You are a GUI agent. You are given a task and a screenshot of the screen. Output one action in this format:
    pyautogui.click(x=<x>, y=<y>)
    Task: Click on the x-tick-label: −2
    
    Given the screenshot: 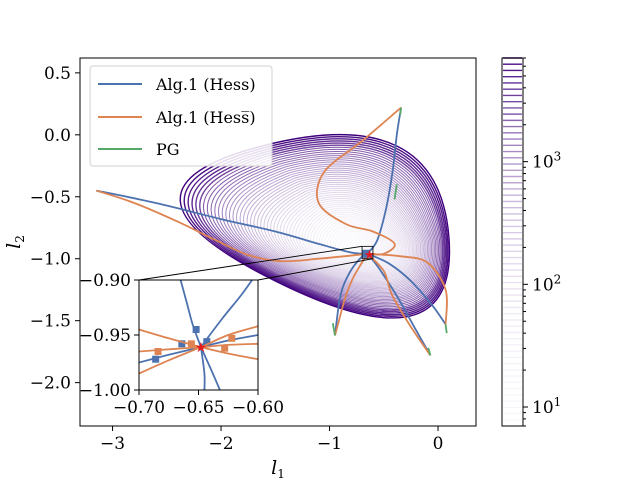 What is the action you would take?
    pyautogui.click(x=221, y=444)
    